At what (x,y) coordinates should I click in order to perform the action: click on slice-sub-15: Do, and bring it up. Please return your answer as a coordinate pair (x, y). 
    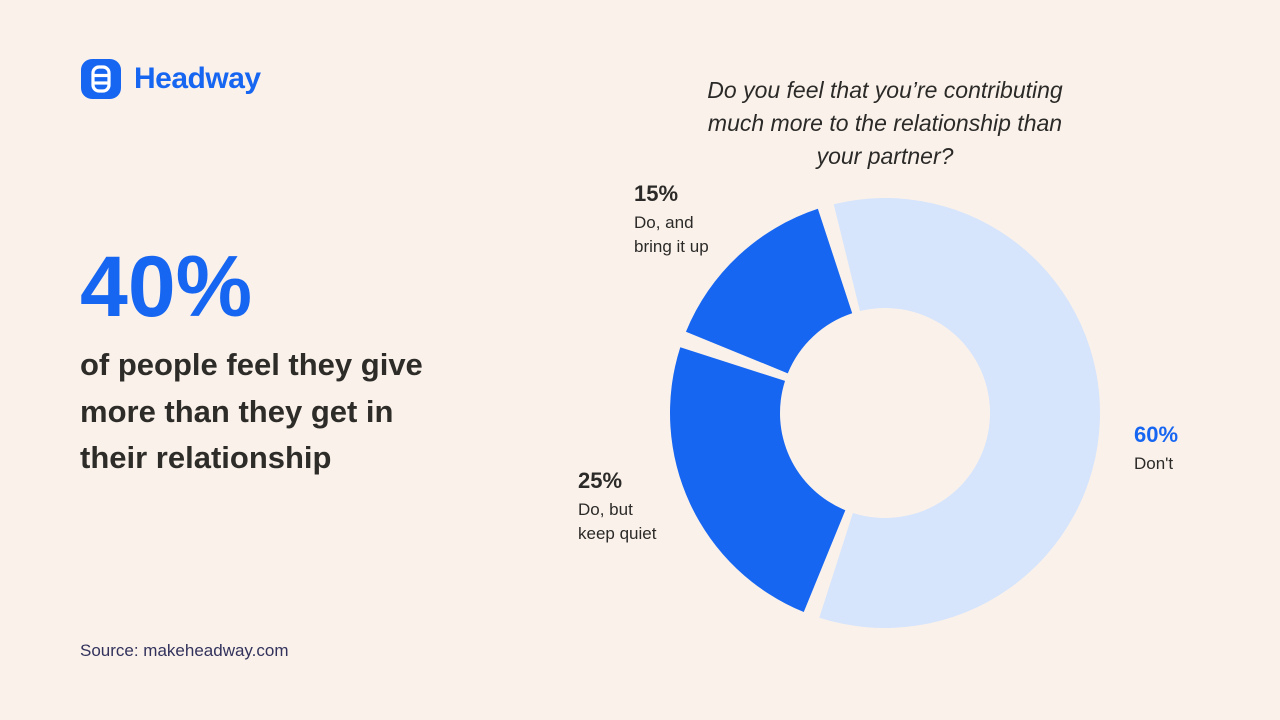
    Looking at the image, I should click on (671, 234).